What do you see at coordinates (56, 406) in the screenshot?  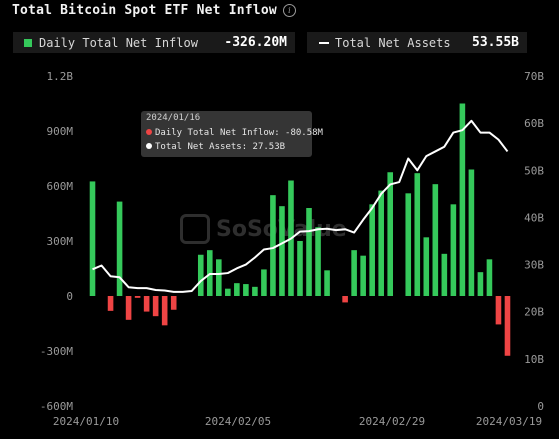 I see `left-axis-tick-label: -600M` at bounding box center [56, 406].